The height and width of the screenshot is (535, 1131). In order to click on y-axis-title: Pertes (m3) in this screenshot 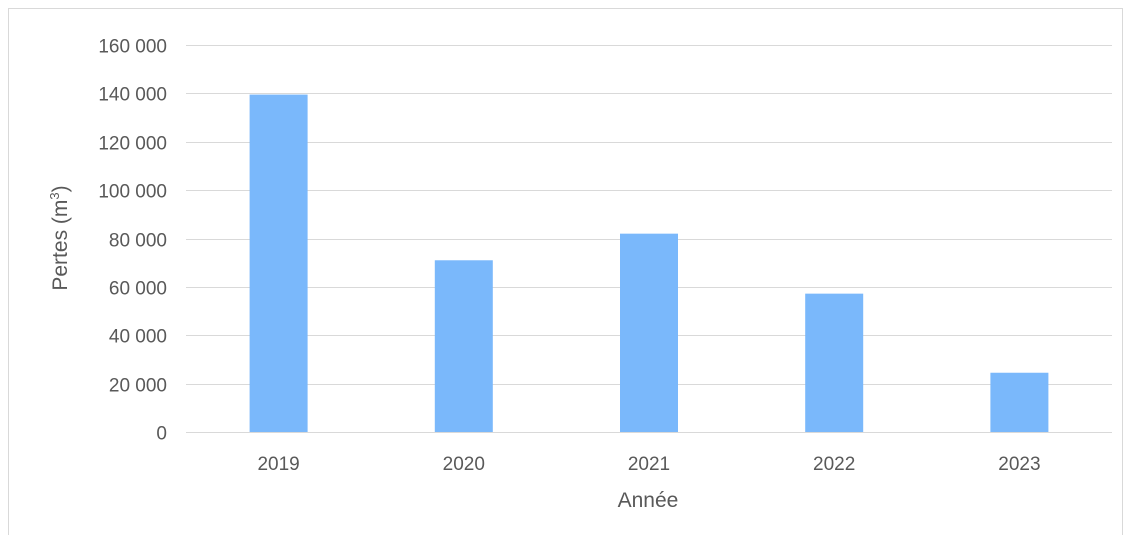, I will do `click(59, 237)`.